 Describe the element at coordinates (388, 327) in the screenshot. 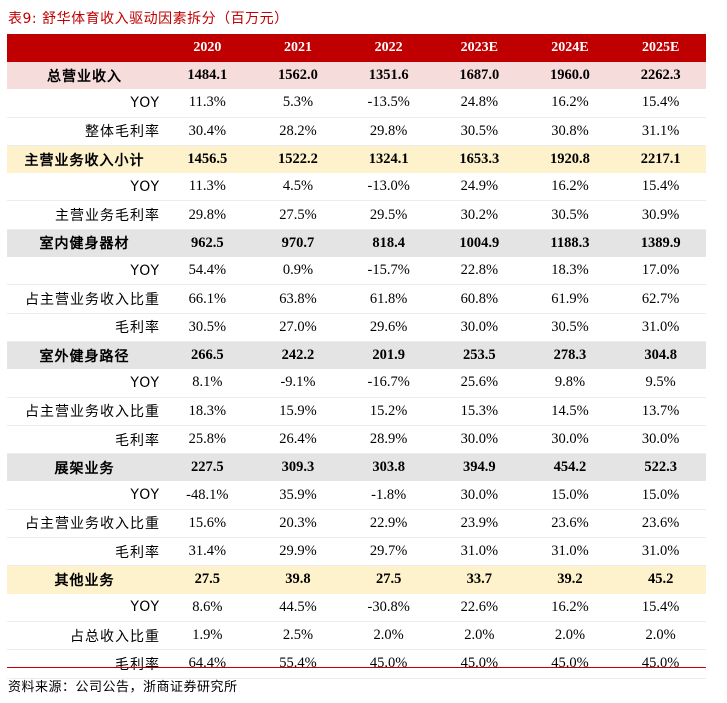

I see `value-cell: 29.6%` at that location.